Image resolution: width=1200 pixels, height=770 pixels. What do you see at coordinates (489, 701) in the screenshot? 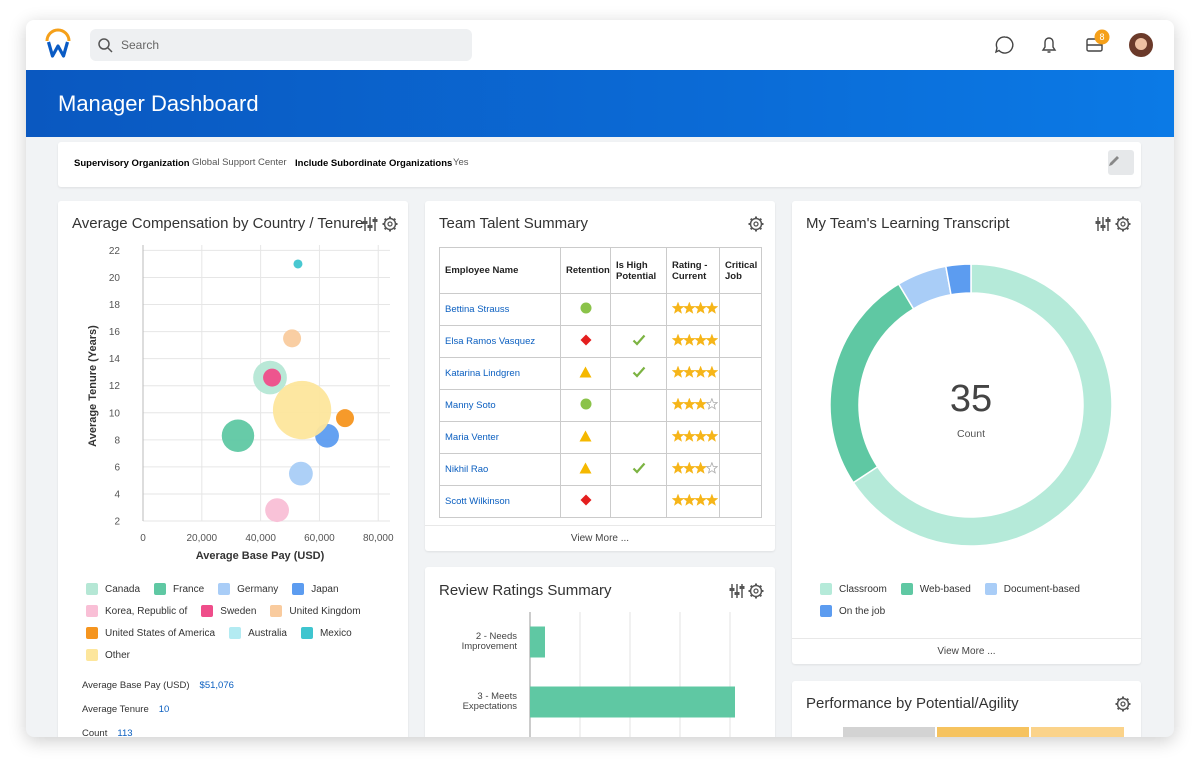
I see `y-tick-label: 3 - Meets Expectations` at bounding box center [489, 701].